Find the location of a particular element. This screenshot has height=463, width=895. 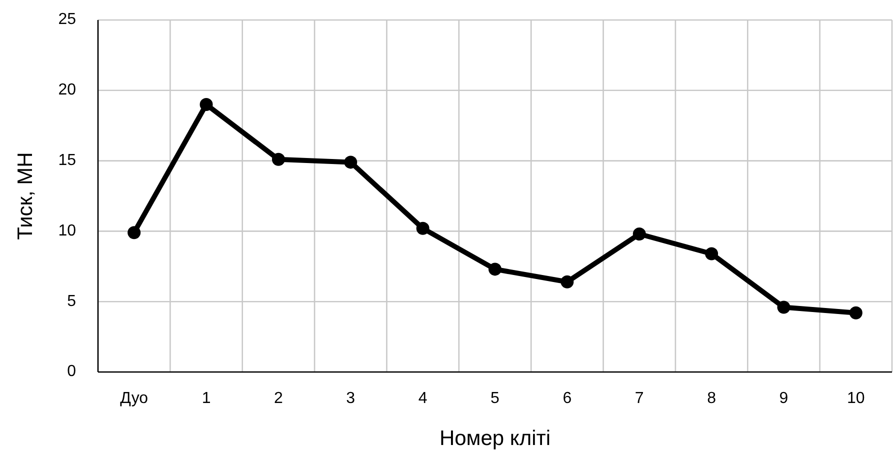

x-tick-label: 8 is located at coordinates (711, 399).